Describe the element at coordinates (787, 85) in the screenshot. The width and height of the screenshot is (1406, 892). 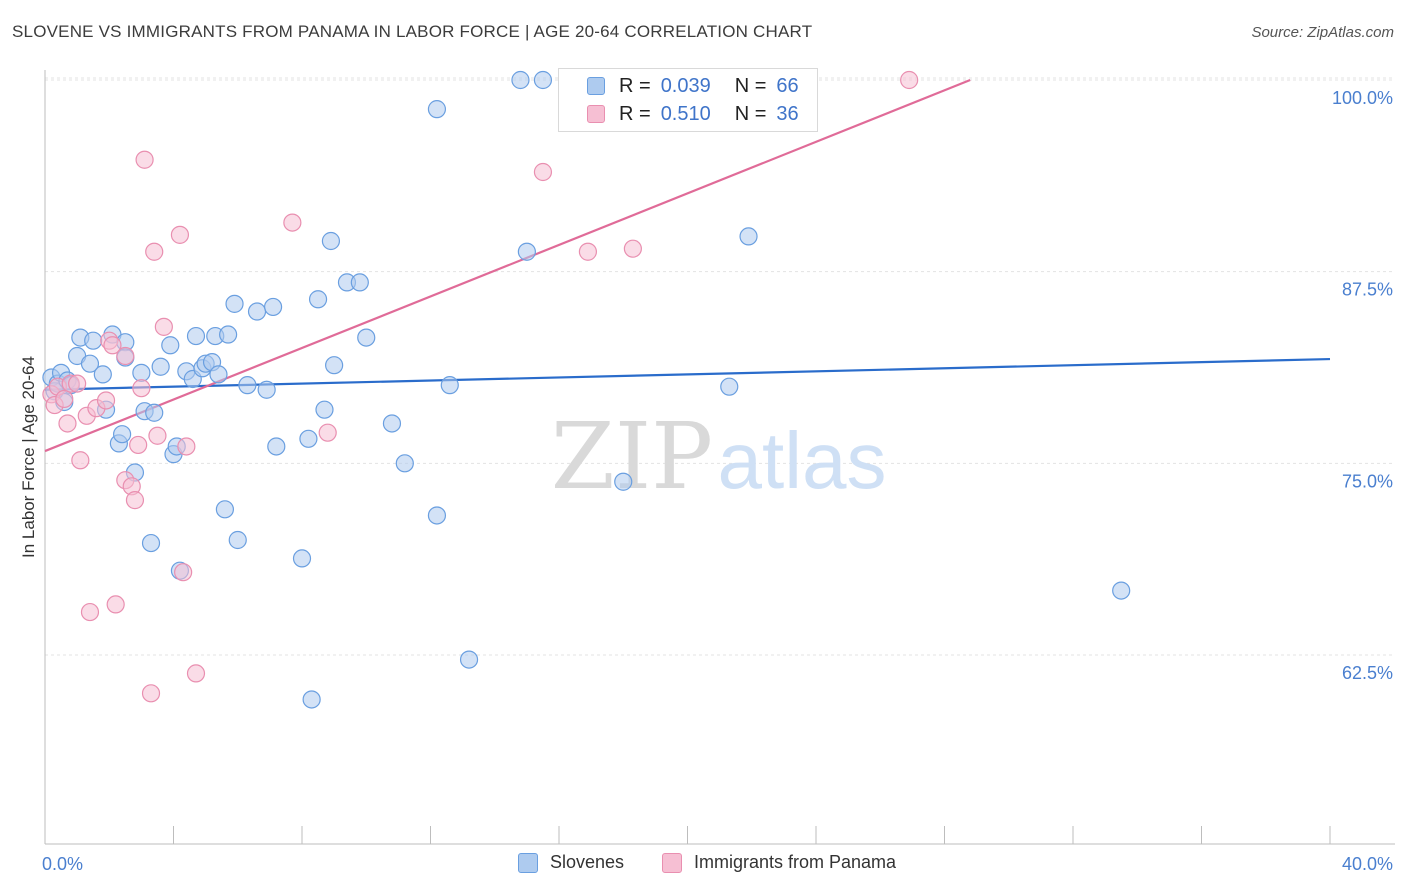
I see `legend-n-value: 66` at that location.